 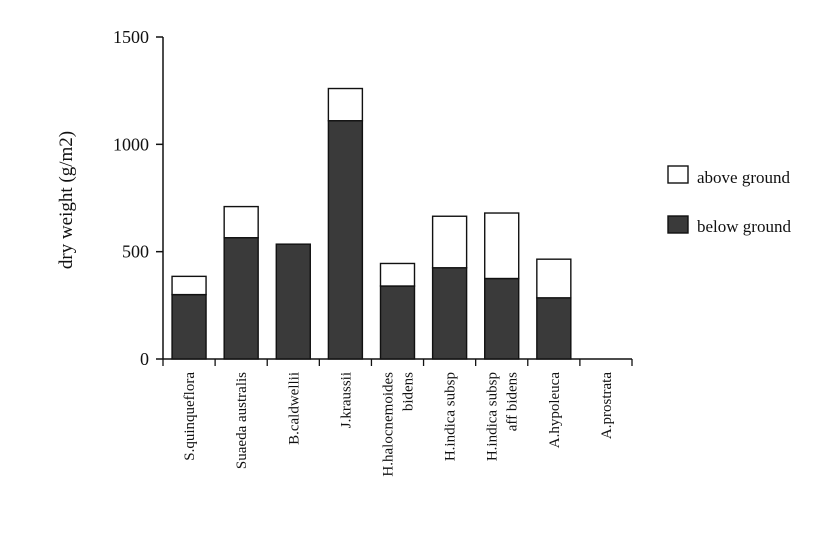 I want to click on x-tick-label: S.quinqueflora, so click(x=190, y=416).